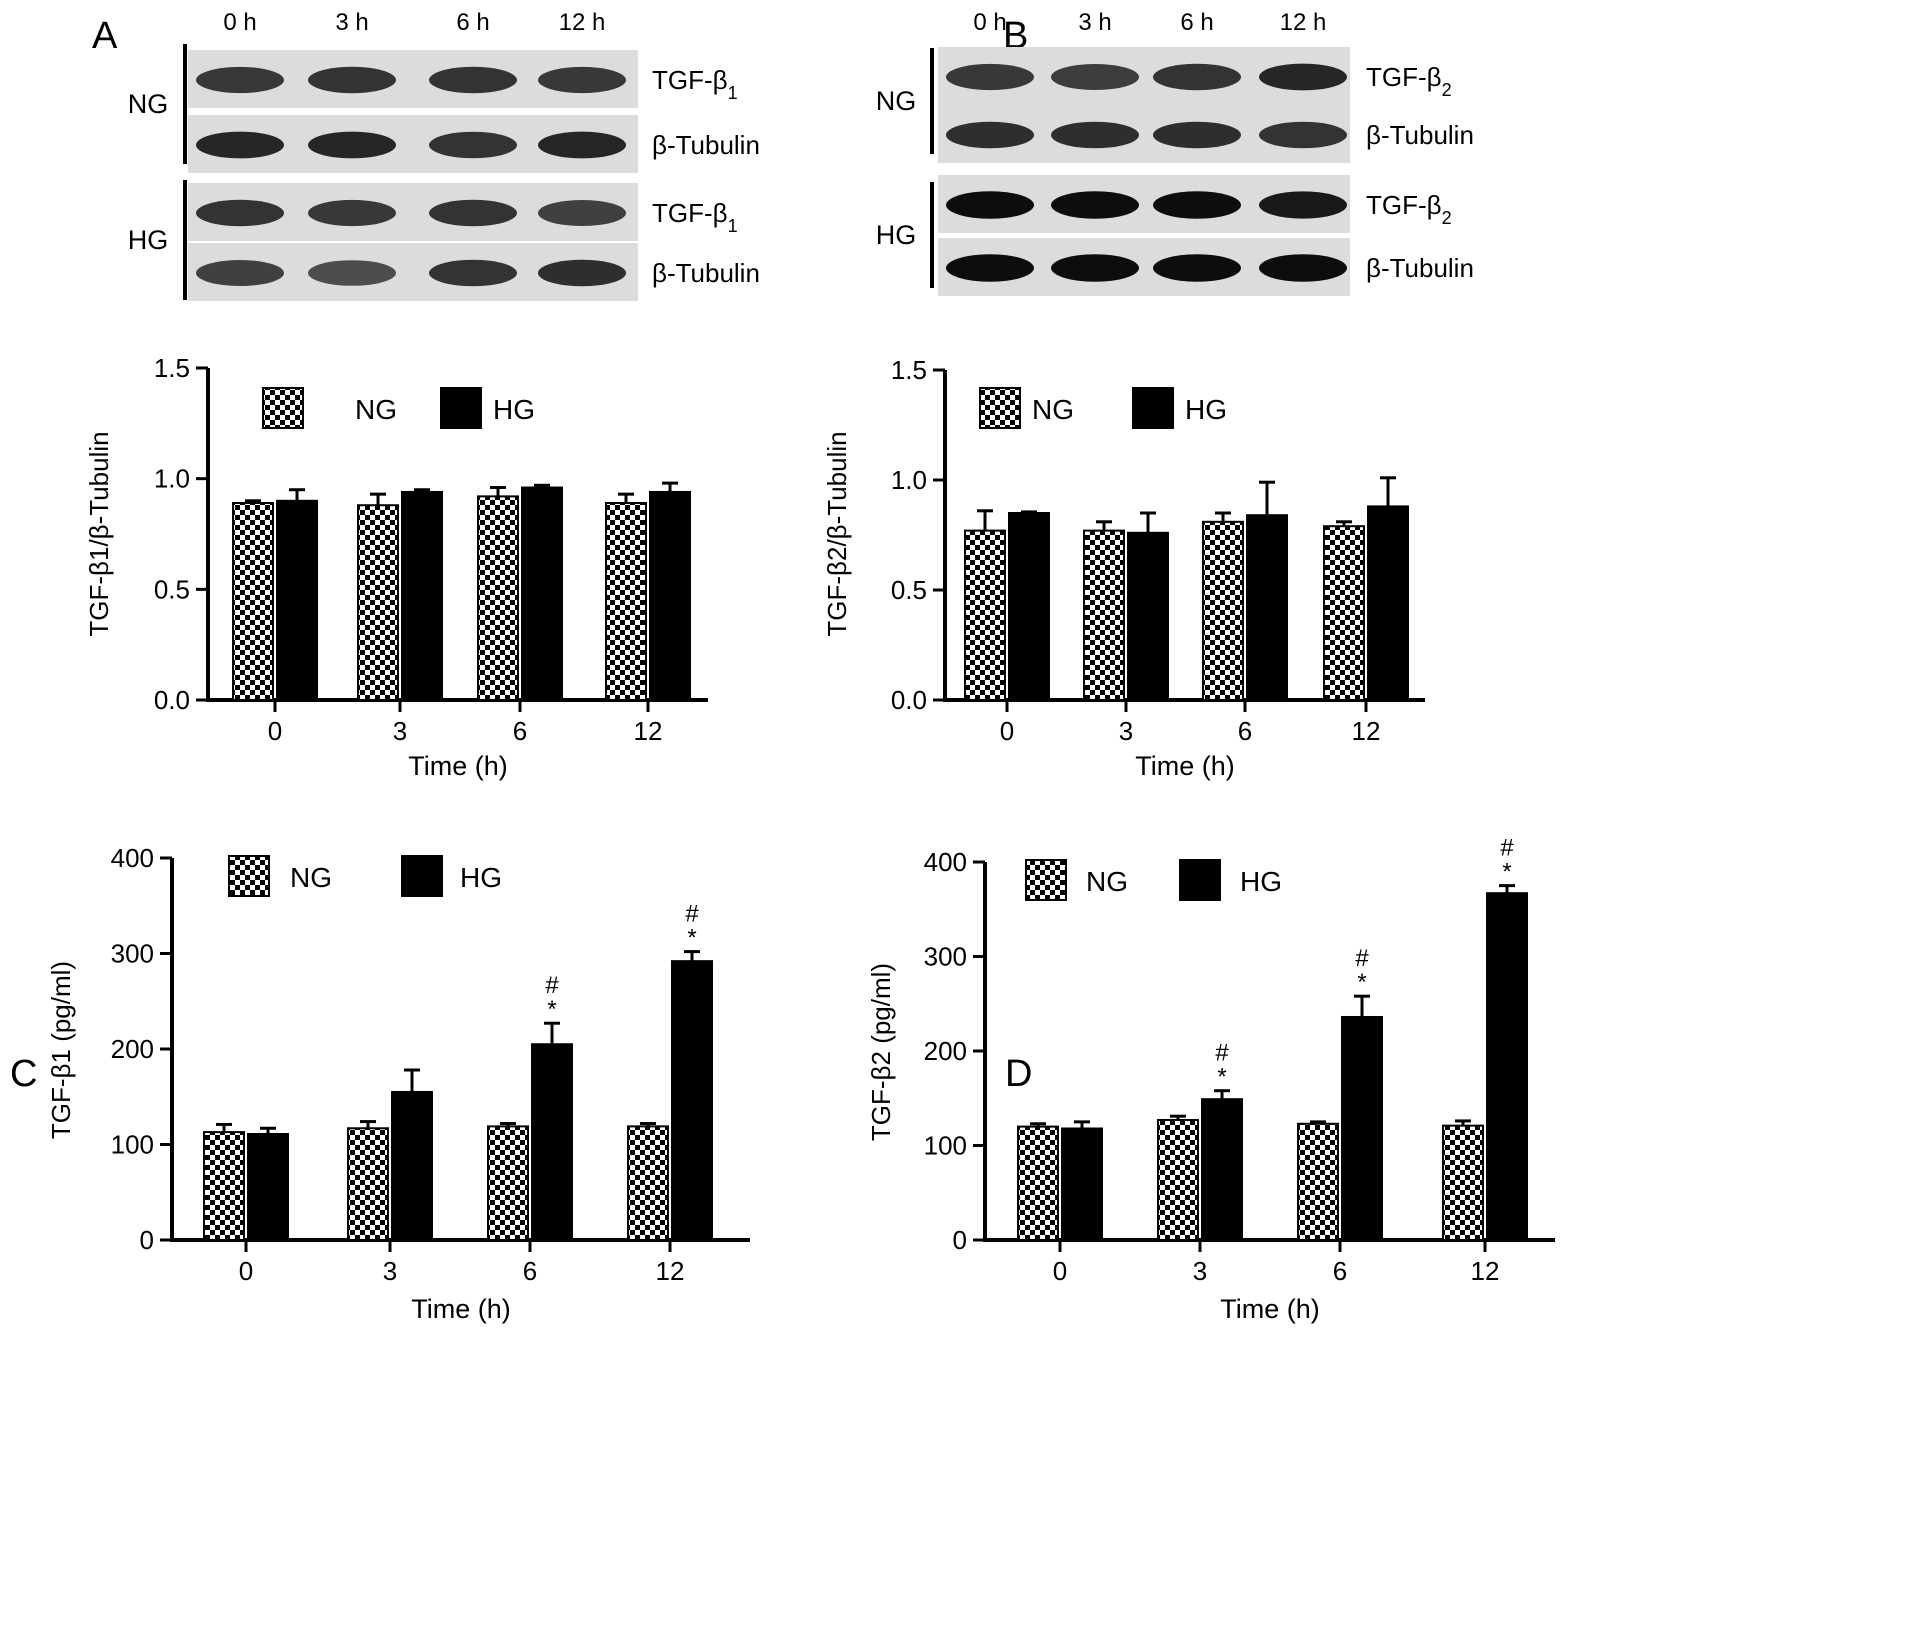 Image resolution: width=1913 pixels, height=1627 pixels. What do you see at coordinates (105, 36) in the screenshot?
I see `panel-letter-a: A` at bounding box center [105, 36].